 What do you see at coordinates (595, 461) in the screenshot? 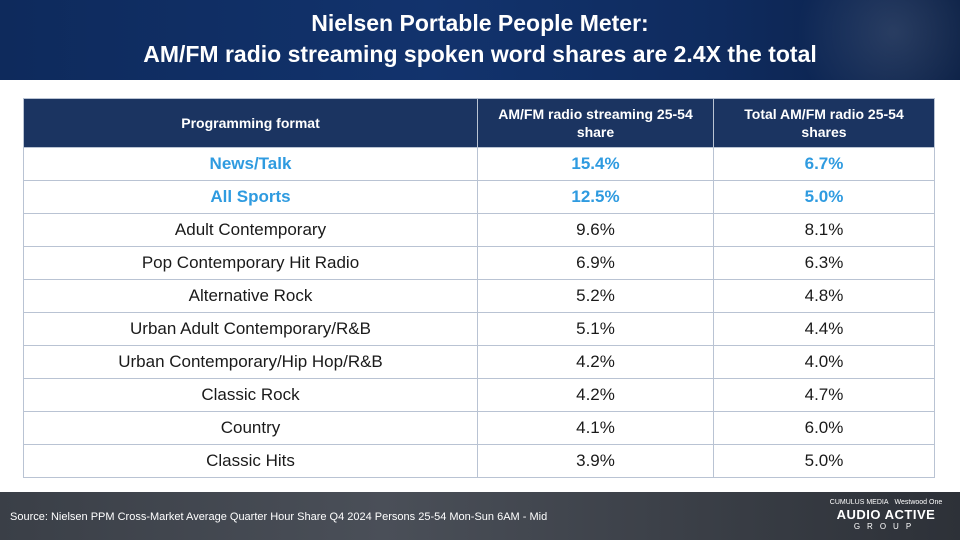
I see `cell-streaming-share: 3.9%` at bounding box center [595, 461].